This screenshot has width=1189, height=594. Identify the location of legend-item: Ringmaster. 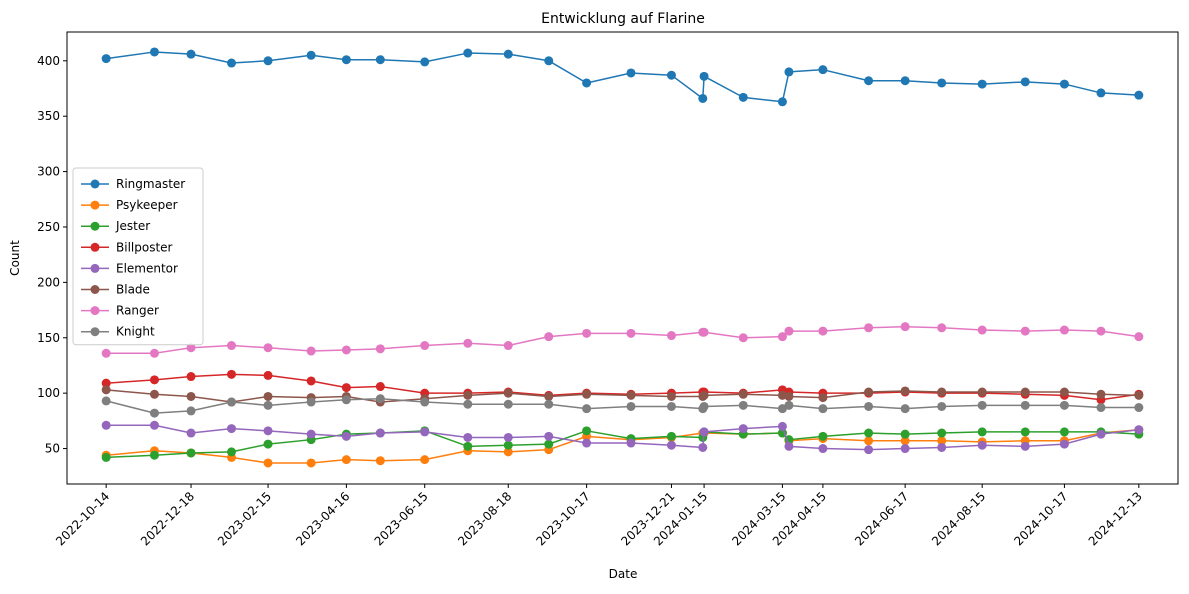
(133, 184).